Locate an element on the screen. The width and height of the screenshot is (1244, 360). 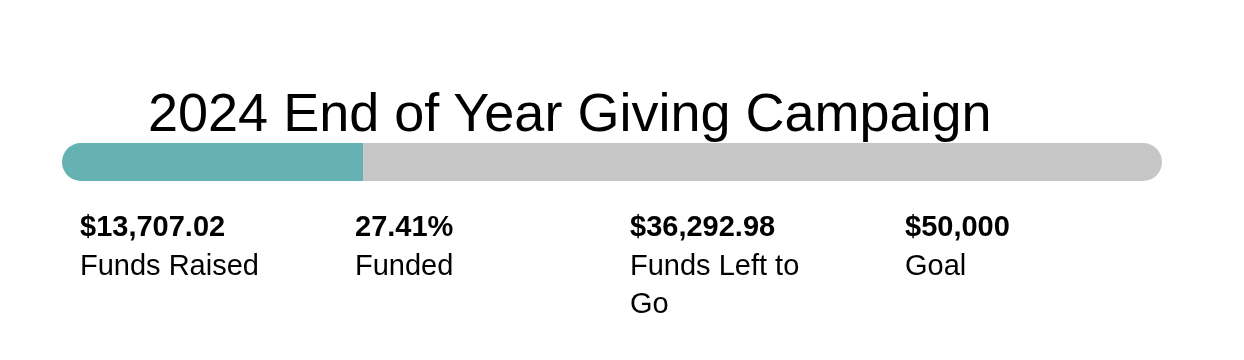
text: $36,292.98 is located at coordinates (703, 226).